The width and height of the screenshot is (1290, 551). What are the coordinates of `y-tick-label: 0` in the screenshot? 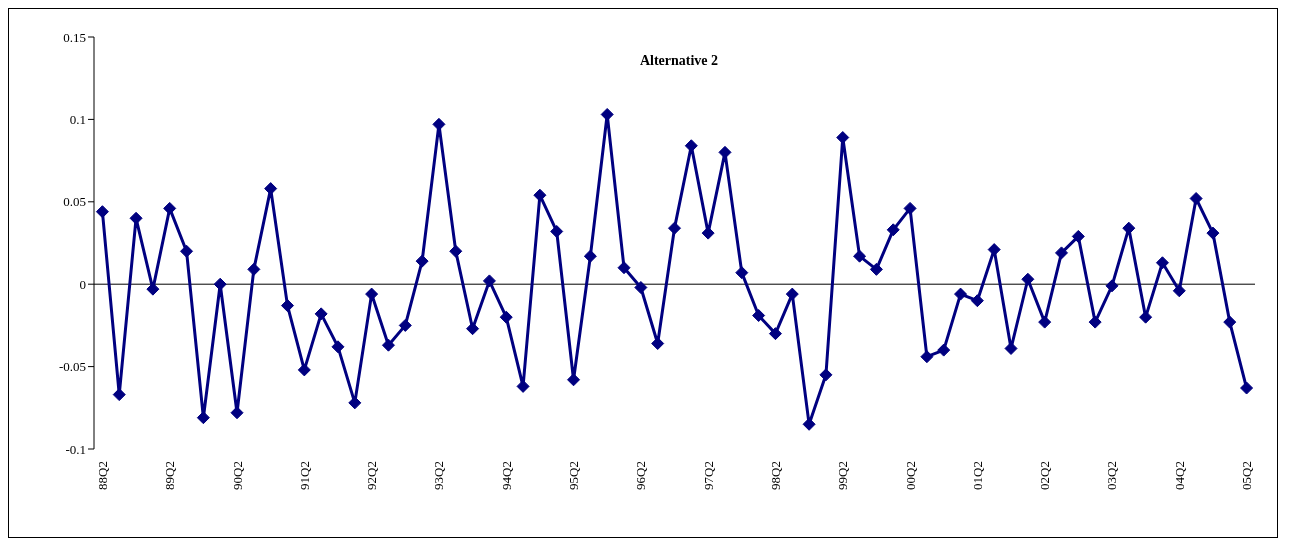 It's located at (82, 284).